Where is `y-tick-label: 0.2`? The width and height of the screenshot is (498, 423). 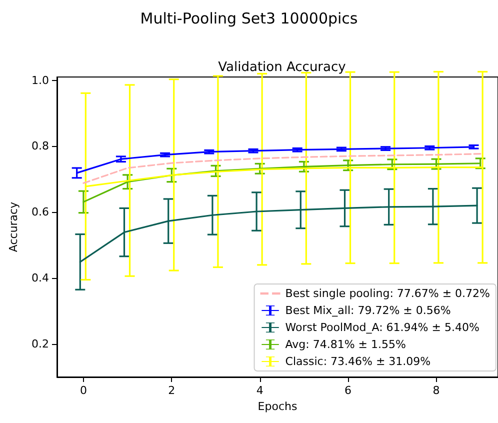
y-tick-label: 0.2 is located at coordinates (40, 344).